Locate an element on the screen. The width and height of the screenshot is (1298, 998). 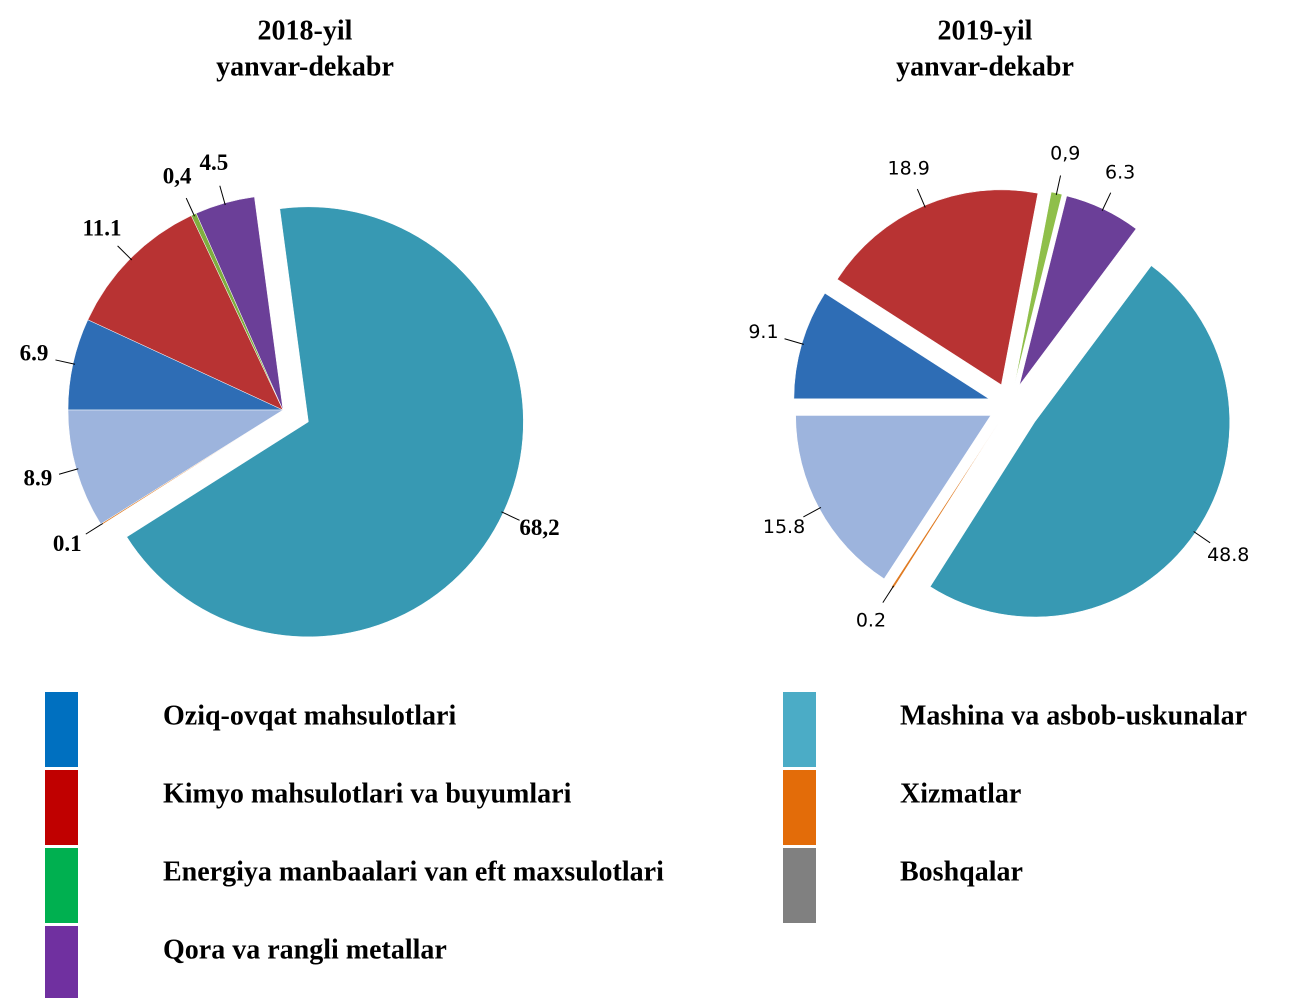
legend-label: Oziq-ovqat mahsulotlari is located at coordinates (309, 715).